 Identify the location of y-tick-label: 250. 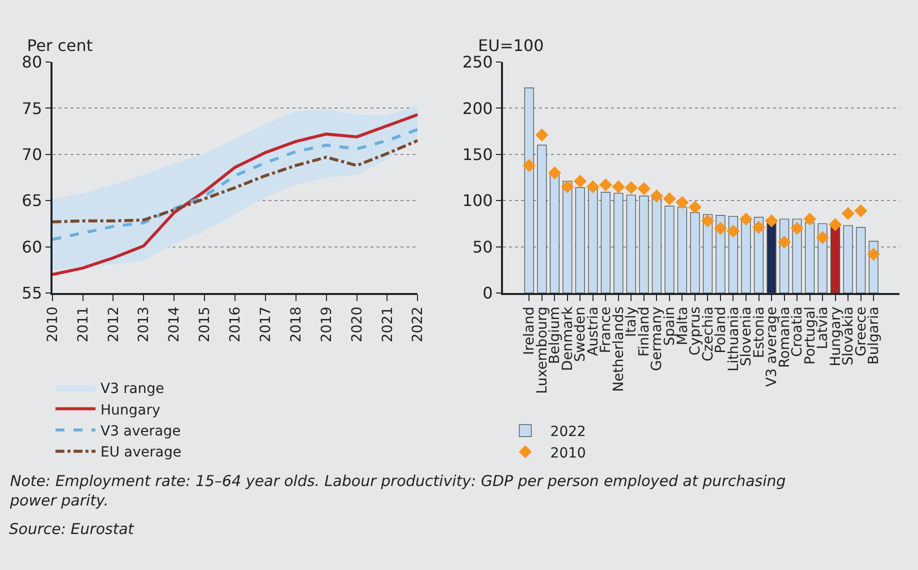
(477, 62).